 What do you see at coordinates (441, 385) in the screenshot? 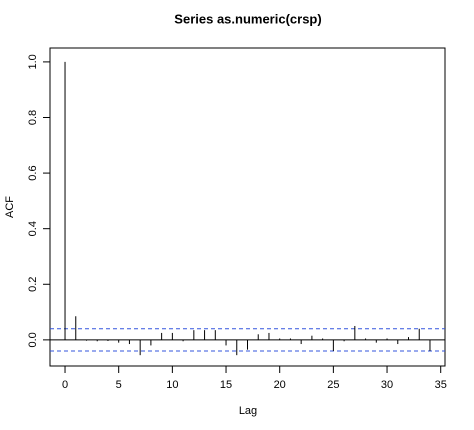
I see `x-tick-label: 35` at bounding box center [441, 385].